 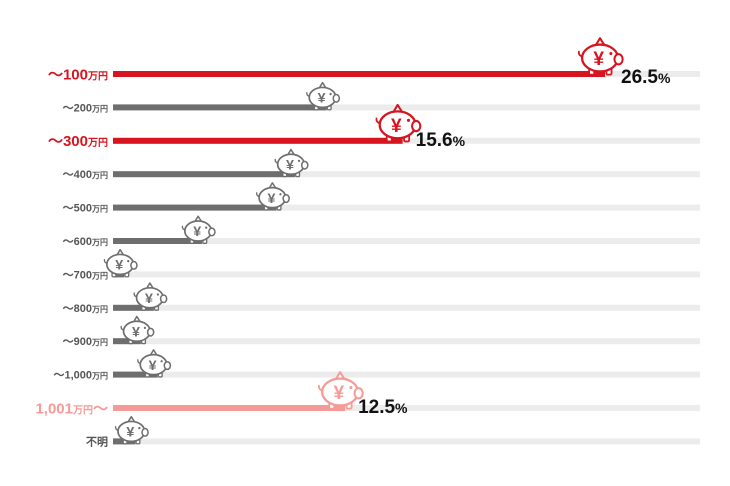 What do you see at coordinates (441, 140) in the screenshot?
I see `value-label: 15.6%` at bounding box center [441, 140].